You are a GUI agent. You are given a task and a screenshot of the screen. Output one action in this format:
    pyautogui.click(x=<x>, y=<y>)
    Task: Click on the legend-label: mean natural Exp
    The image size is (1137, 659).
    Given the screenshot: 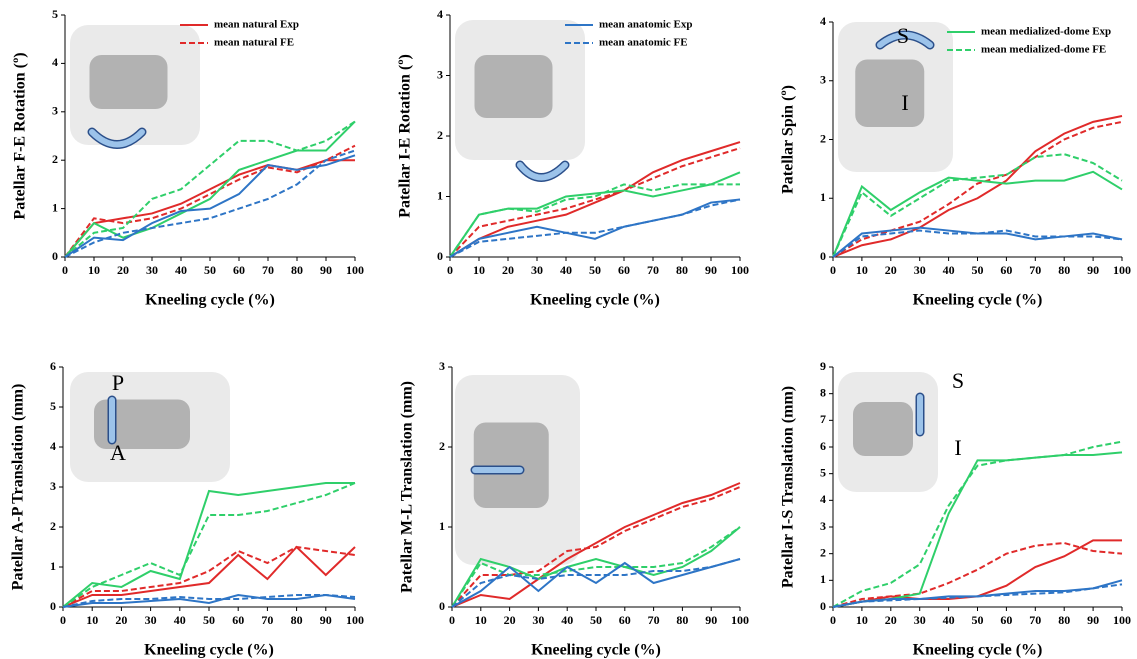 What is the action you would take?
    pyautogui.click(x=256, y=25)
    